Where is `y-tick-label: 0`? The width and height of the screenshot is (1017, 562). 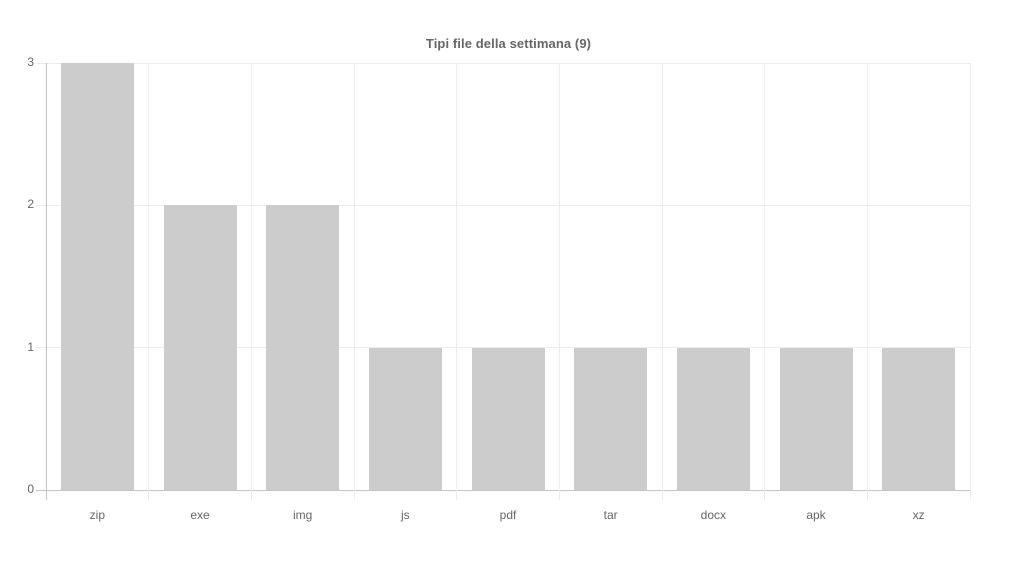 y-tick-label: 0 is located at coordinates (30, 489).